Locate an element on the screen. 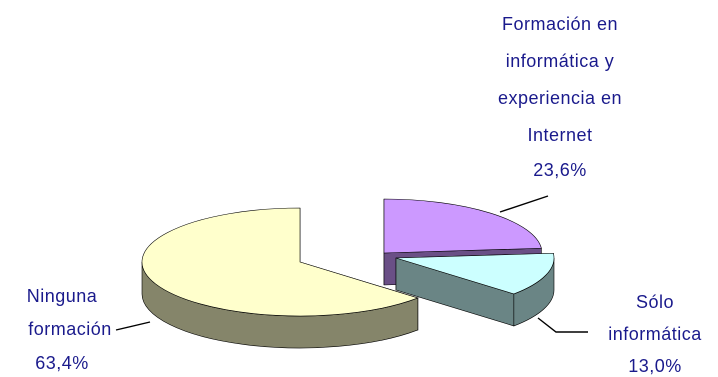 This screenshot has width=718, height=377. slice-label-line: Internet is located at coordinates (559, 135).